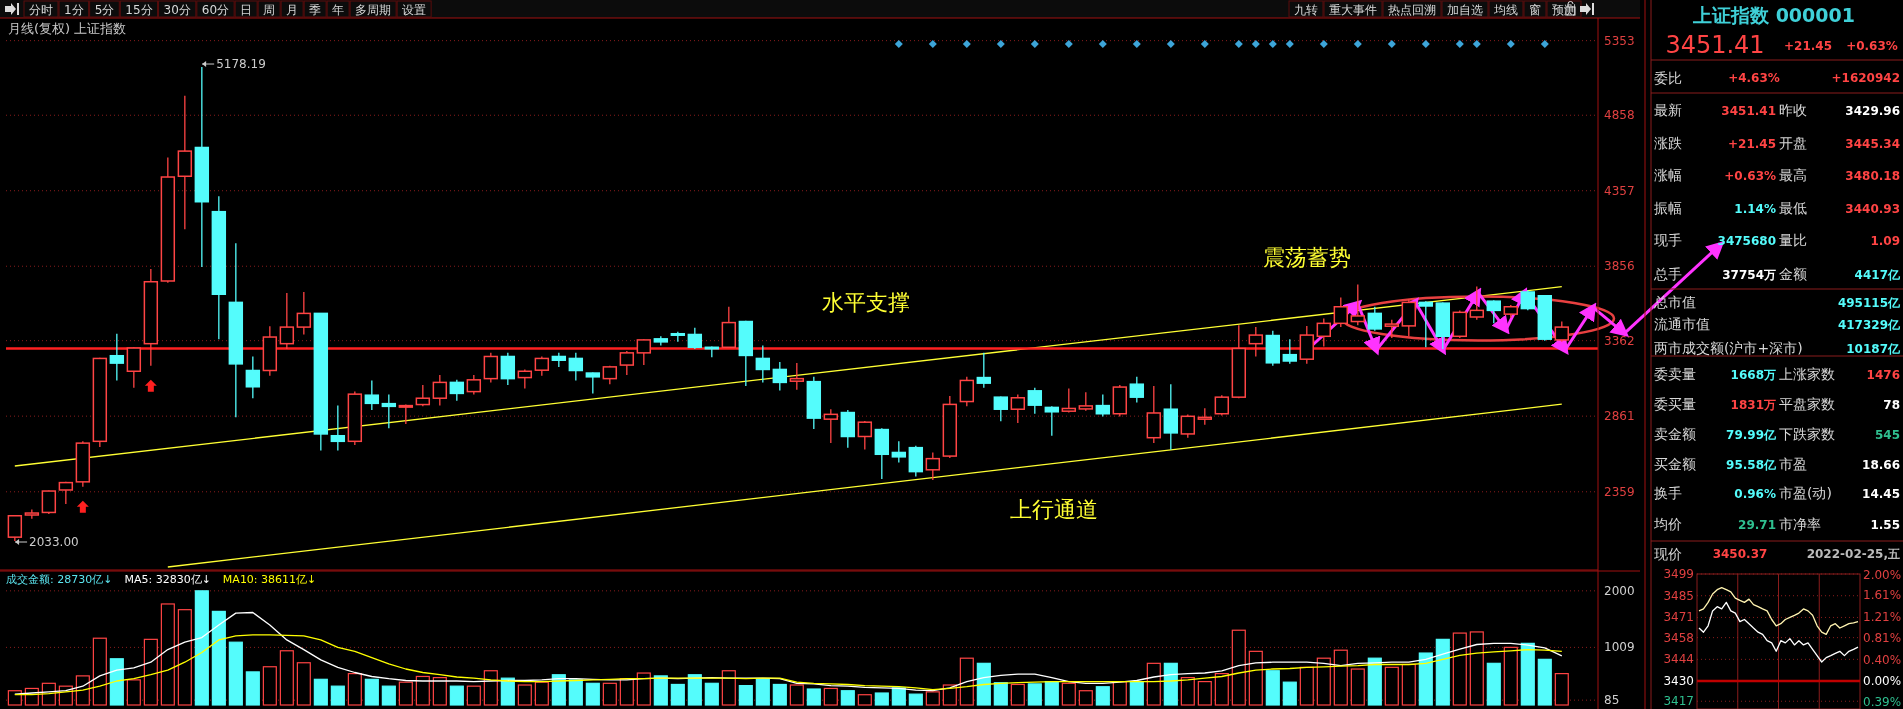 This screenshot has height=709, width=1903. I want to click on y-tick-label: 4357, so click(1619, 190).